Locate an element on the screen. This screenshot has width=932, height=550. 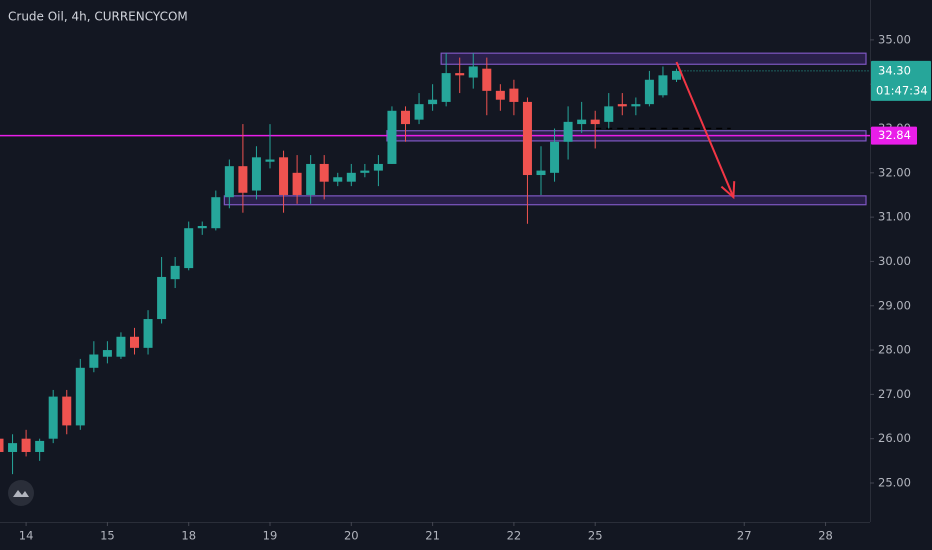
level-tag is located at coordinates (894, 135).